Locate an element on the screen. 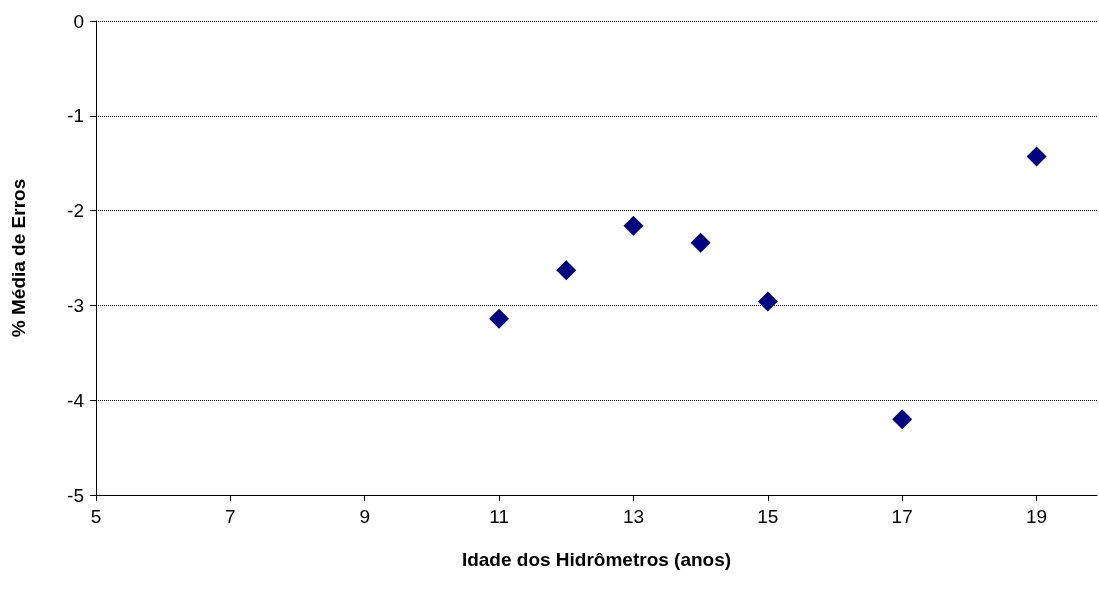 This screenshot has height=597, width=1099. y-tick-label: -1 is located at coordinates (75, 116).